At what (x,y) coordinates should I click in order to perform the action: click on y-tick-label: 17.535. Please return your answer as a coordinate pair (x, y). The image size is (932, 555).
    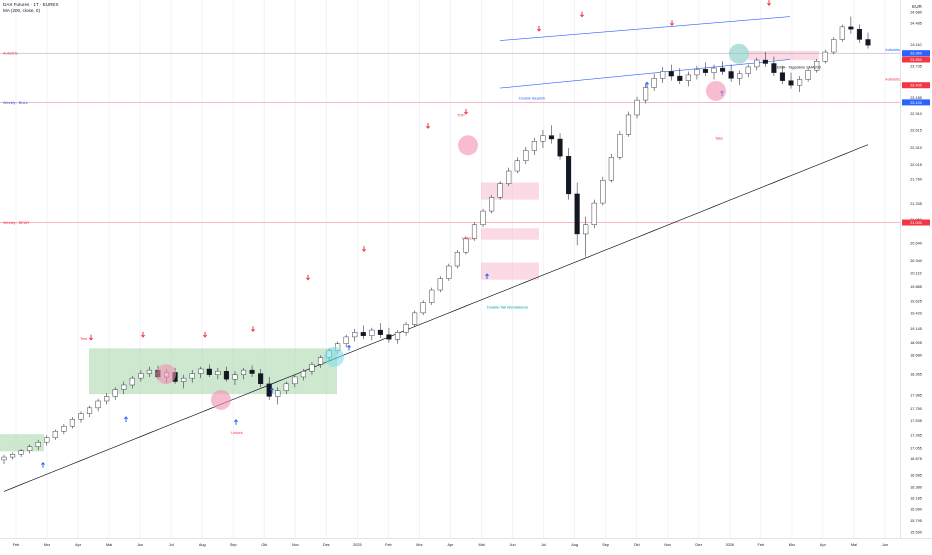
    Looking at the image, I should click on (916, 421).